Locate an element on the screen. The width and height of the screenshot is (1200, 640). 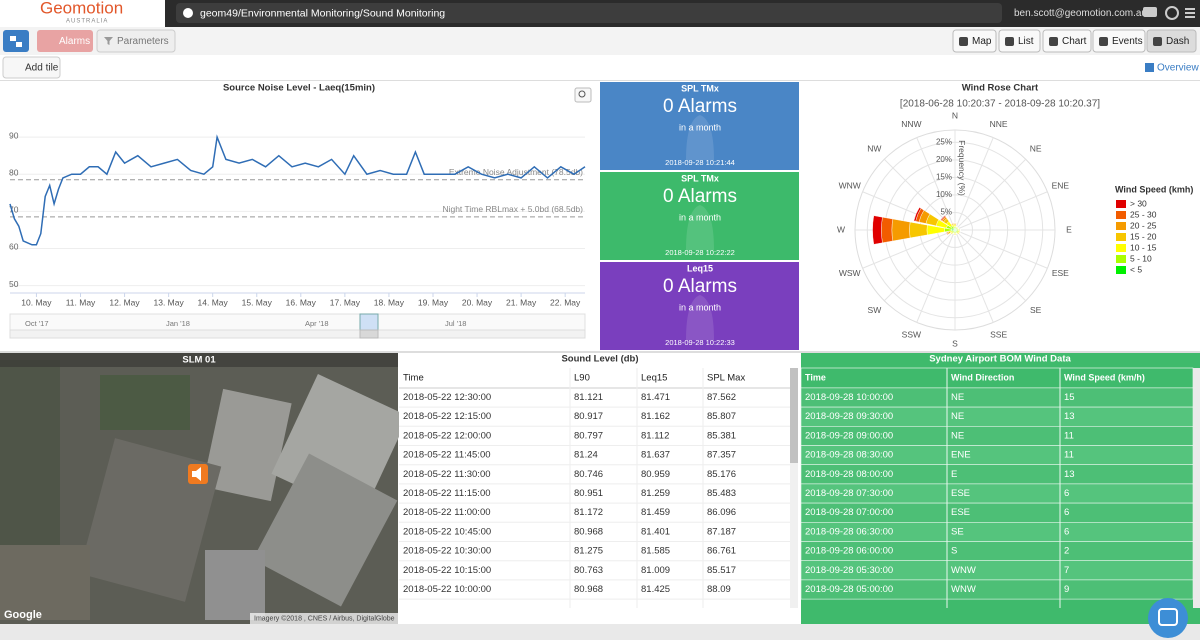
navigator-label: Jan '18 is located at coordinates (178, 323).